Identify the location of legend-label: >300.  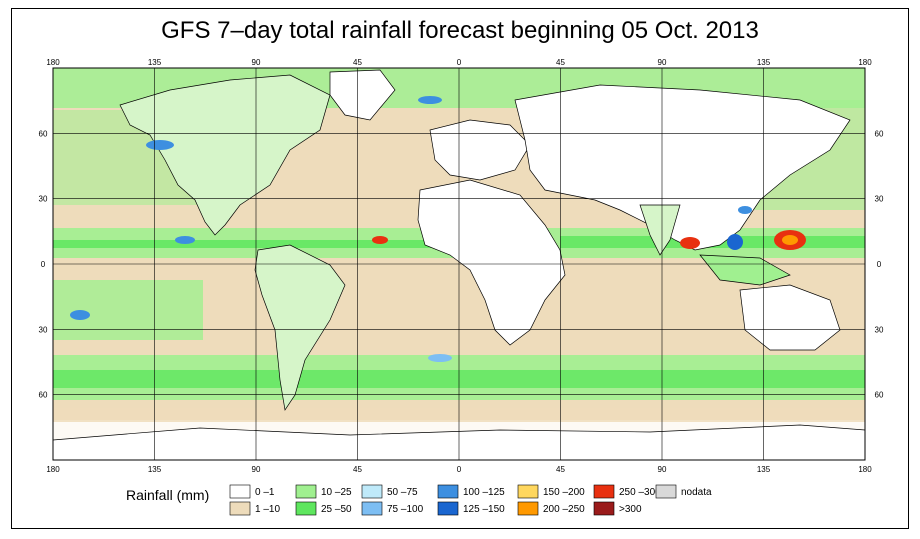
(630, 509).